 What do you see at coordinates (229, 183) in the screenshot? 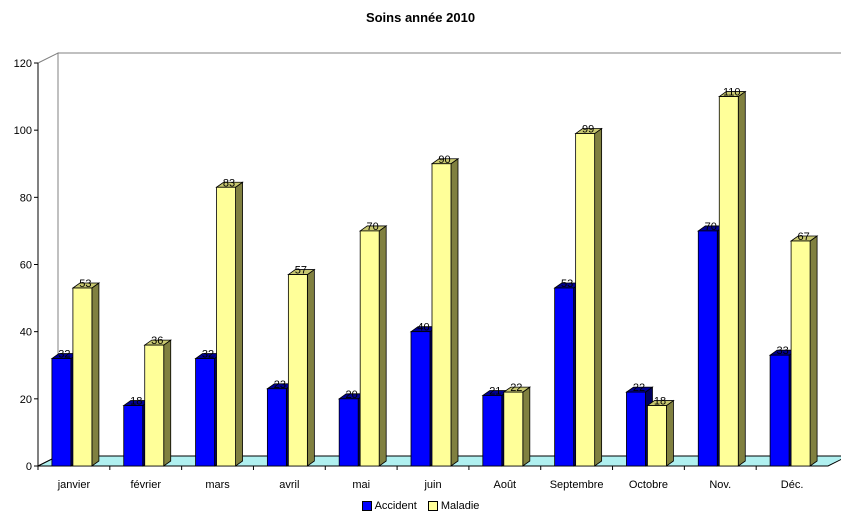
I see `data-label-maladie: 83` at bounding box center [229, 183].